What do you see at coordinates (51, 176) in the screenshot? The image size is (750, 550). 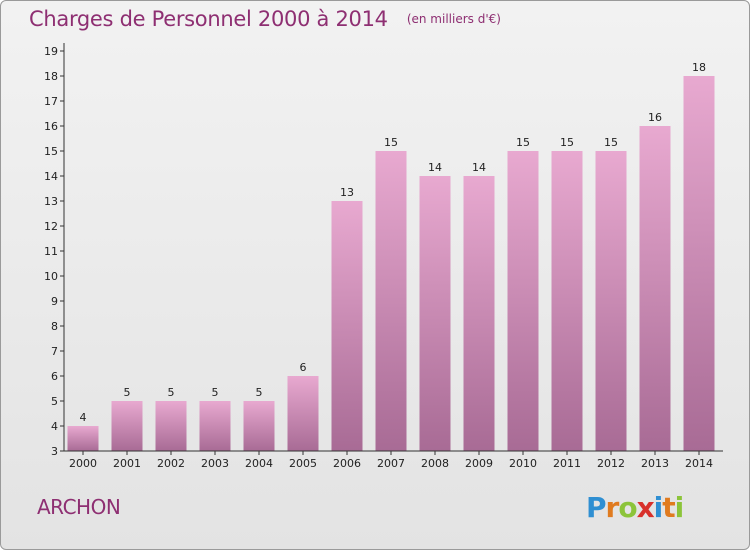 I see `y-tick-label-14: 14` at bounding box center [51, 176].